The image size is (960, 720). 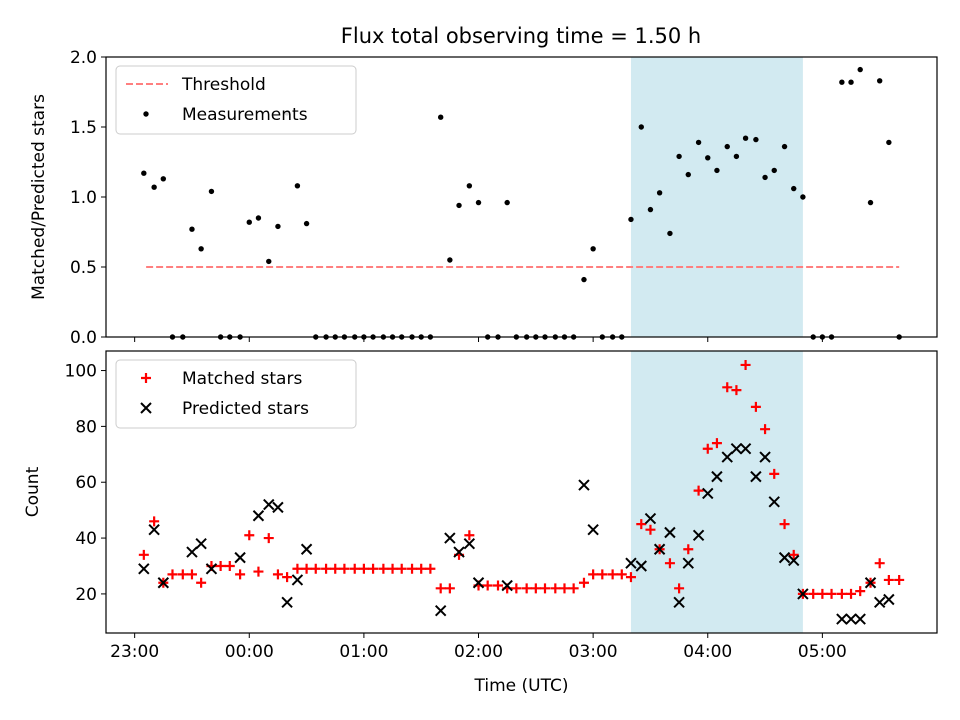 I want to click on legend-matched-swatch, so click(x=146, y=378).